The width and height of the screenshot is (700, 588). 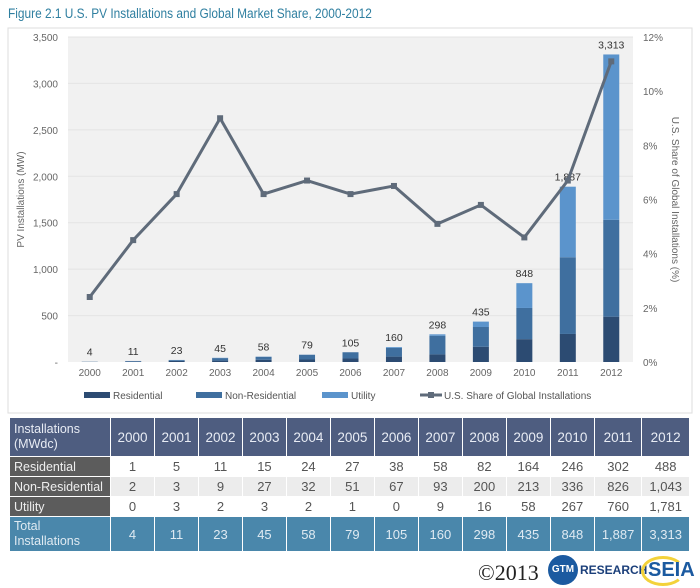 I want to click on total-label: 105, so click(x=351, y=343).